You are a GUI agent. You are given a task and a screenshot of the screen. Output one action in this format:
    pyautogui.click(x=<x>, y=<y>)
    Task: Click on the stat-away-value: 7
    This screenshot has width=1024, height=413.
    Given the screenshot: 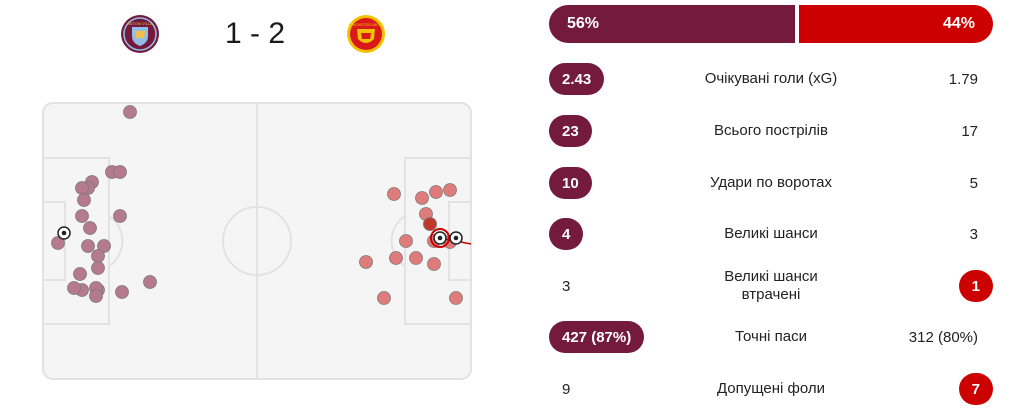 What is the action you would take?
    pyautogui.click(x=975, y=389)
    